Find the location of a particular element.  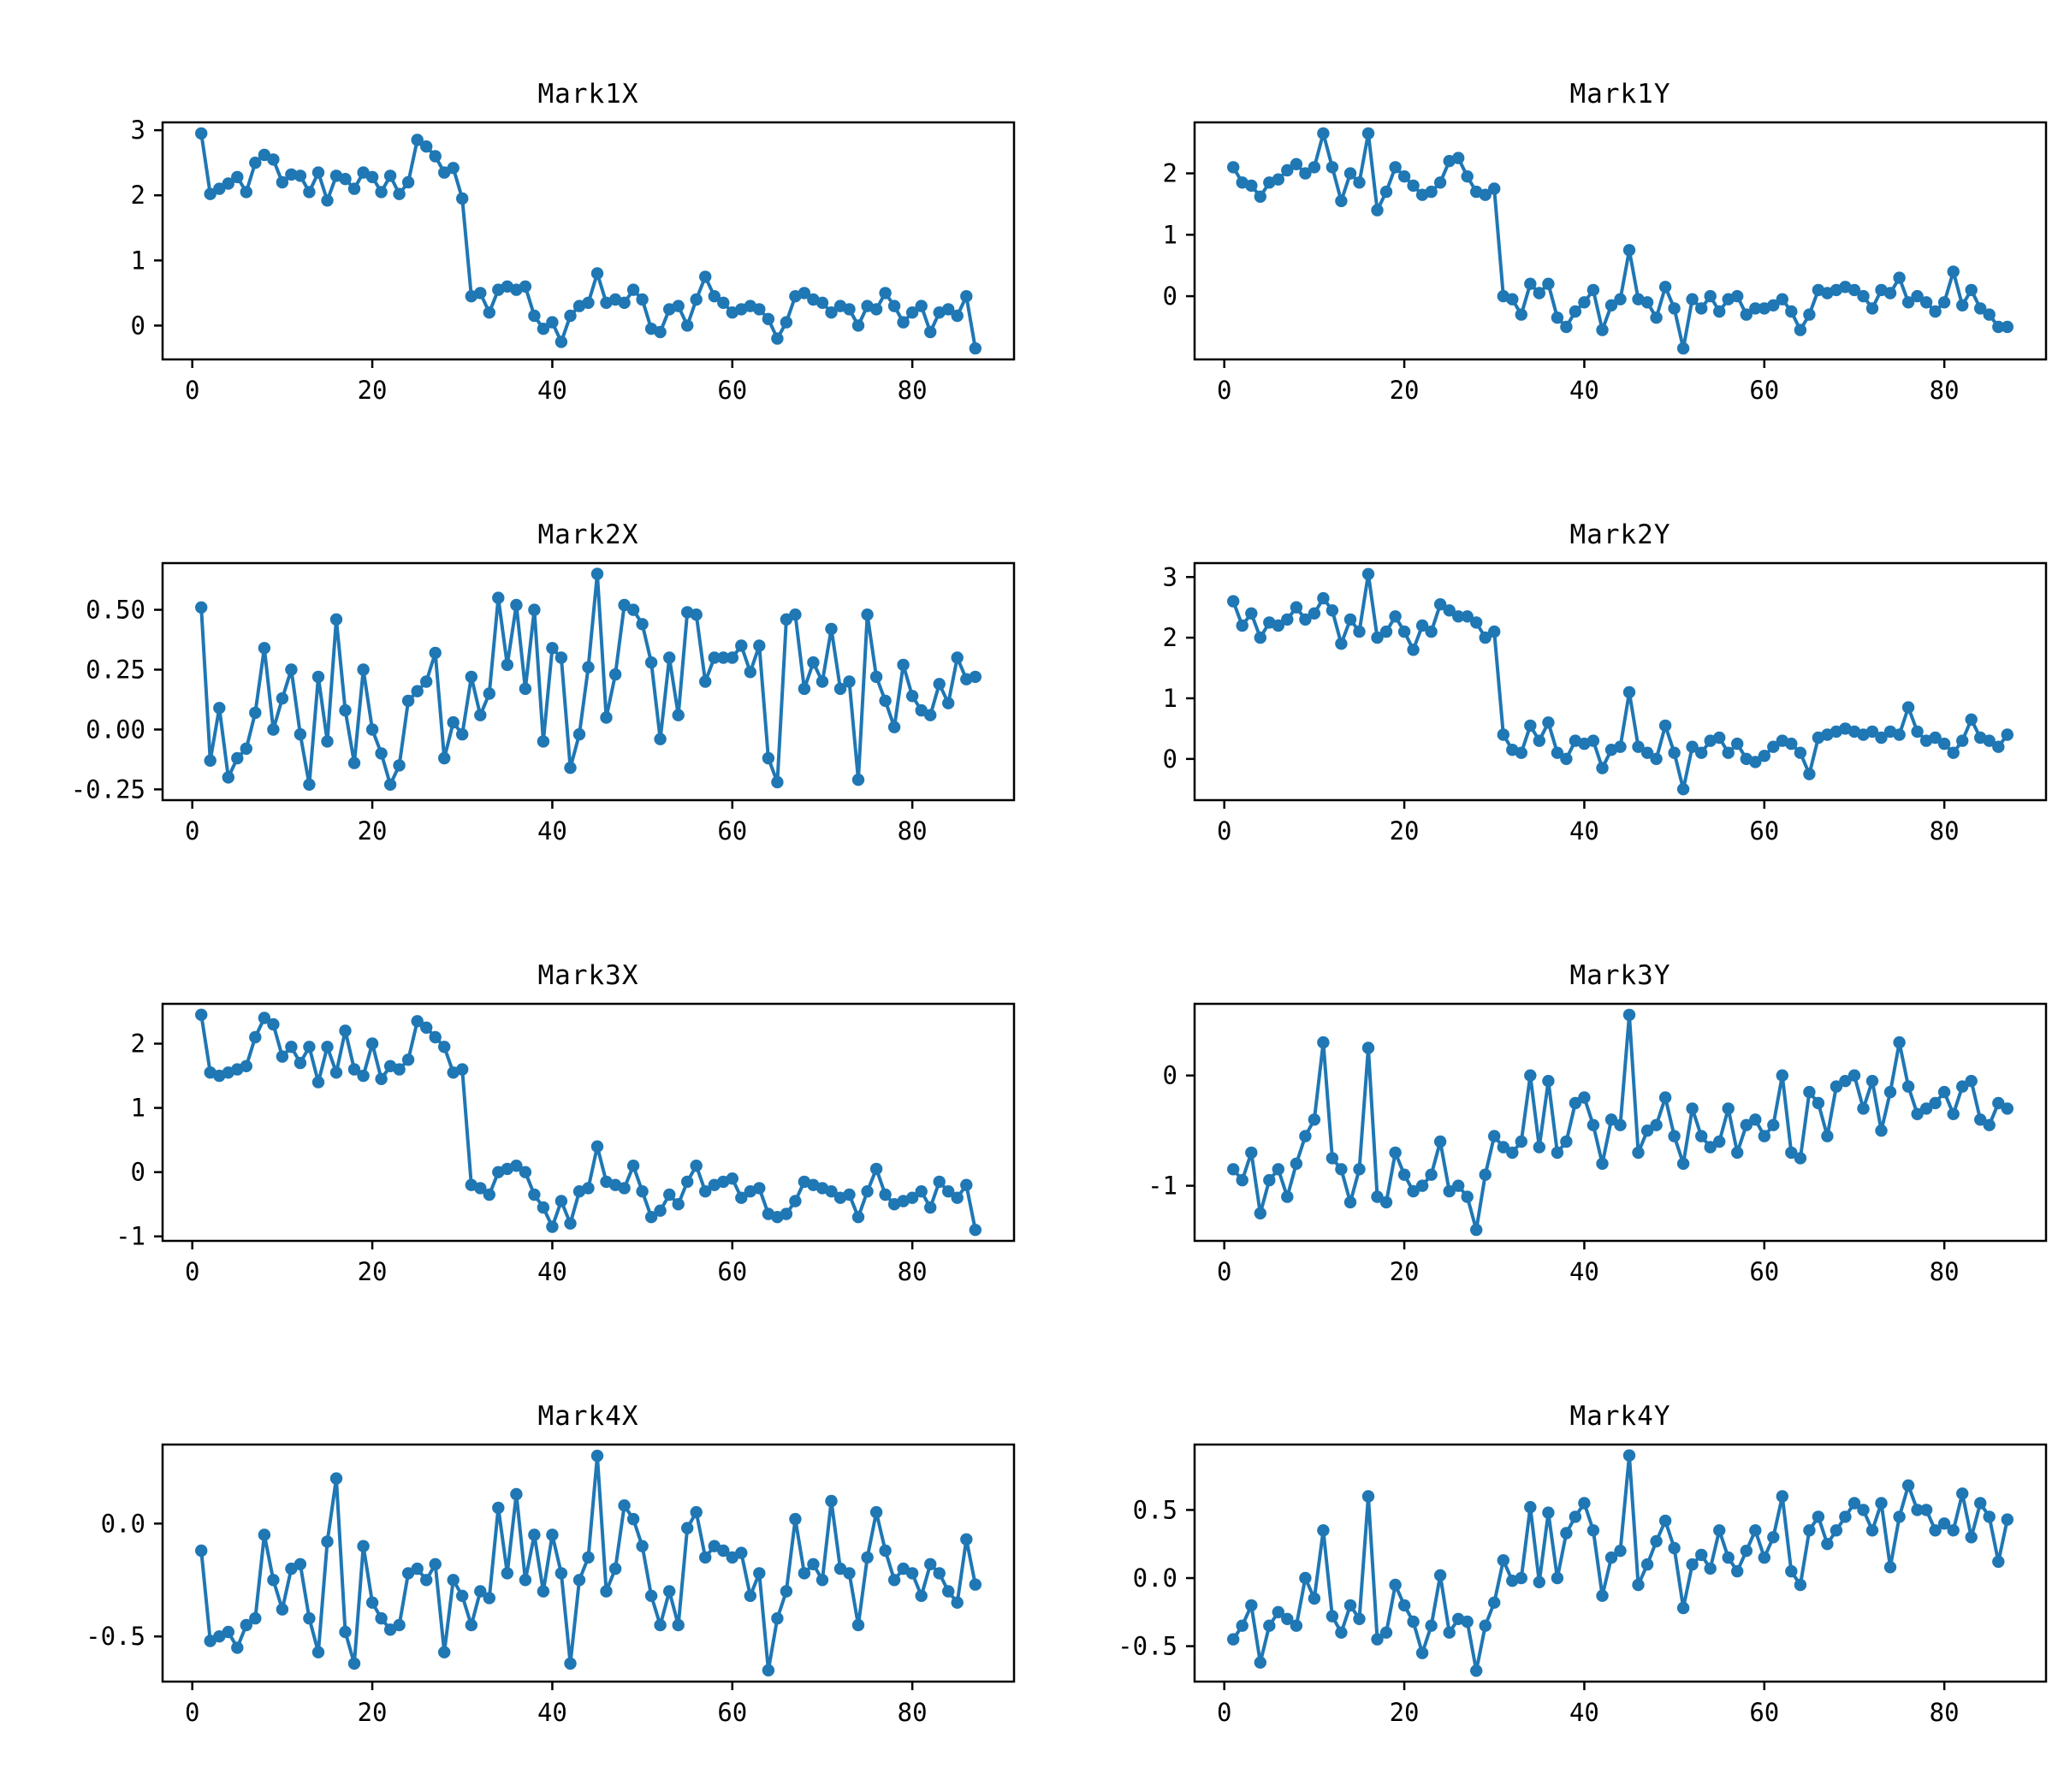

plot-area-mark3x: 0 20 40 60 80 -1 0 1 2 is located at coordinates (566, 1144).